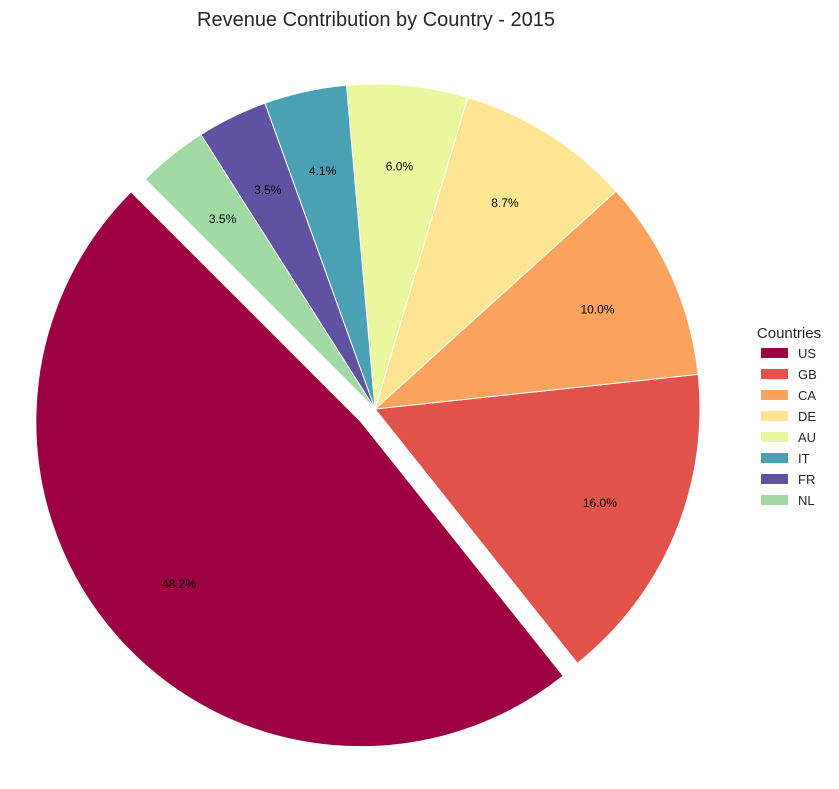  I want to click on legend-label-nl: NL, so click(806, 500).